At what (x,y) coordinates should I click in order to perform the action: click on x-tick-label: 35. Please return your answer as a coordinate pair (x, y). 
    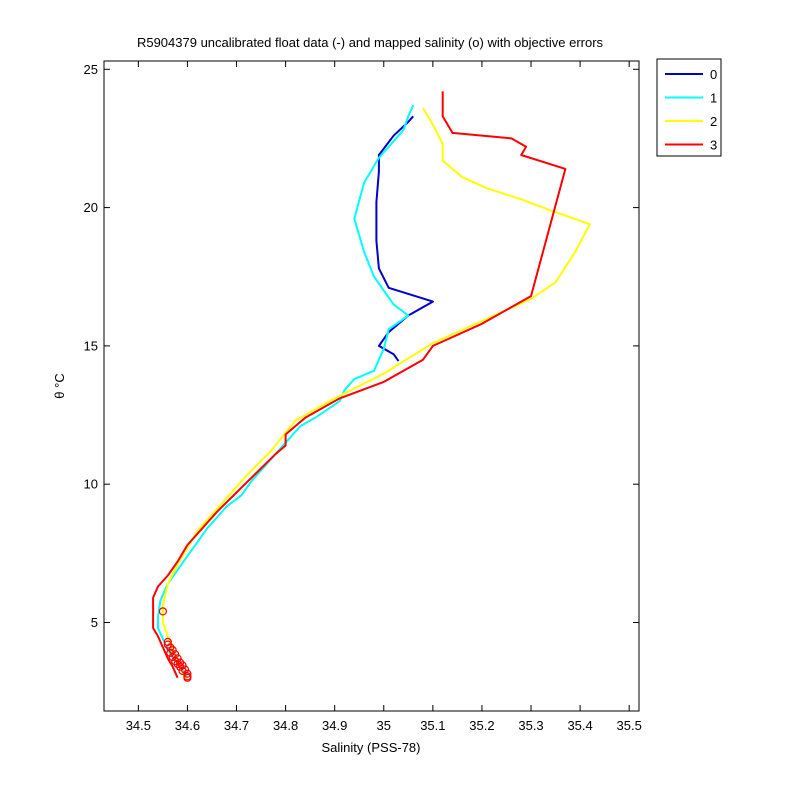
    Looking at the image, I should click on (384, 725).